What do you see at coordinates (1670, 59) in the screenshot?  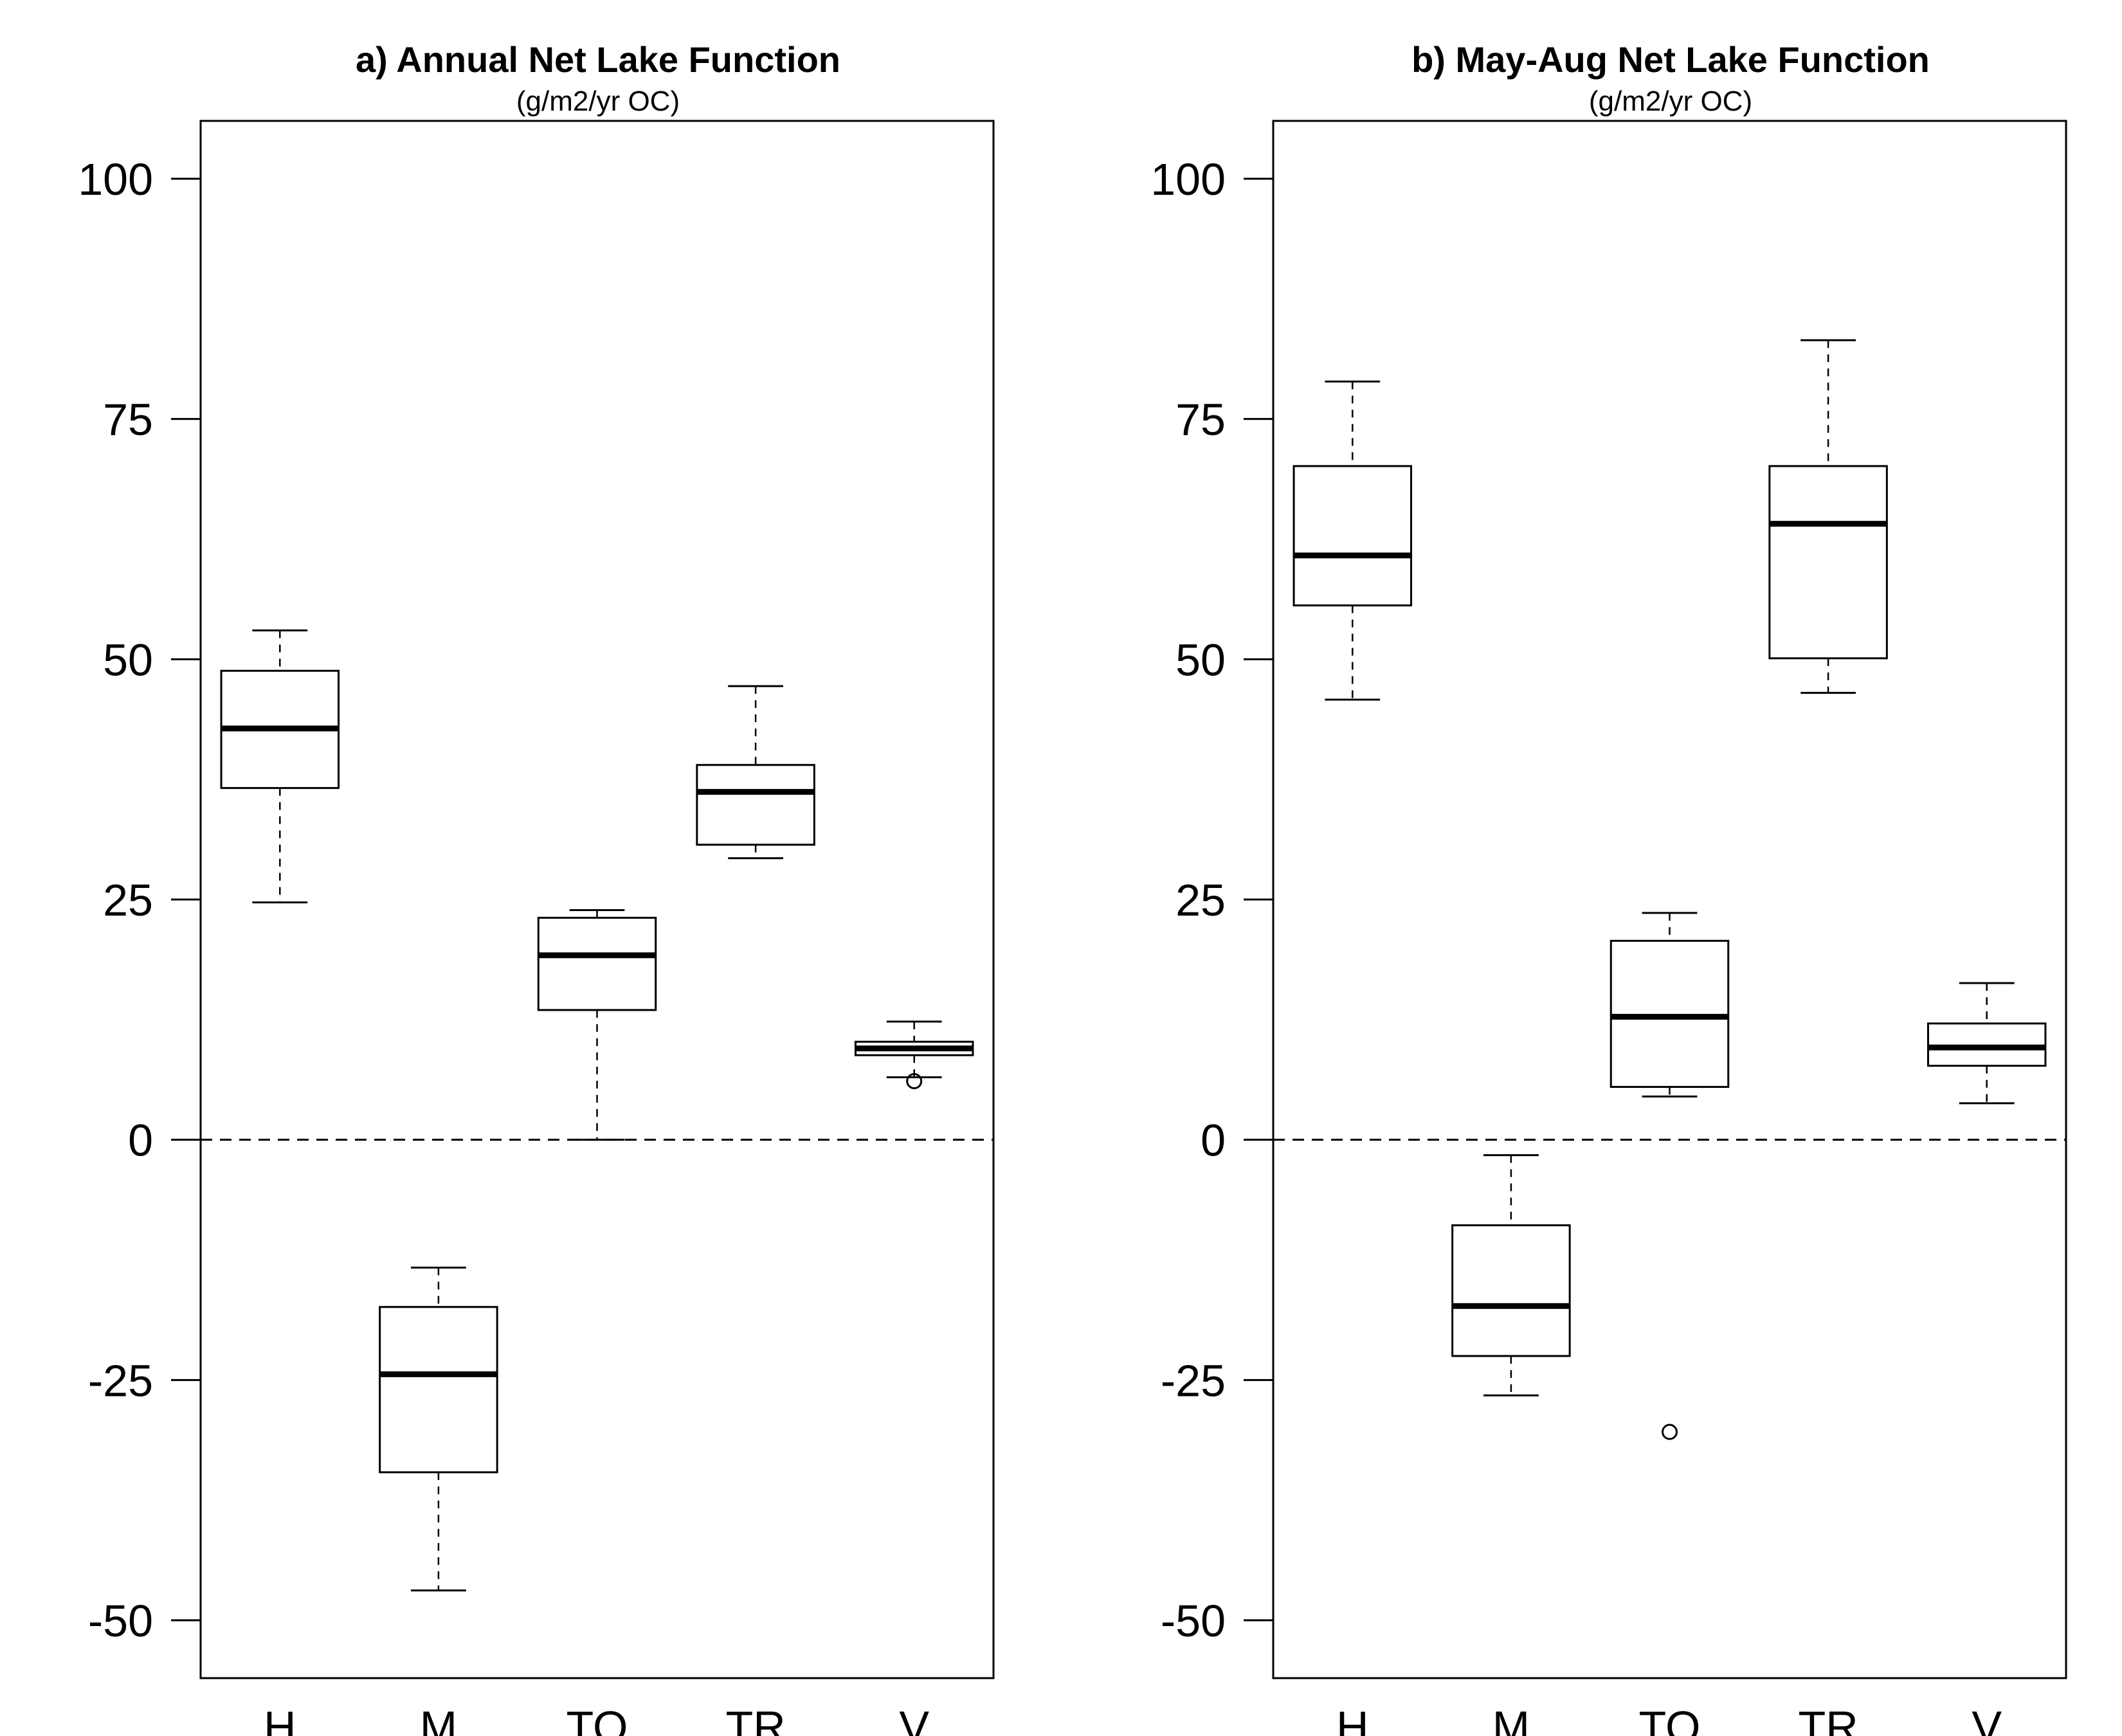 I see `panel-title: b) May-Aug Net Lake Function` at bounding box center [1670, 59].